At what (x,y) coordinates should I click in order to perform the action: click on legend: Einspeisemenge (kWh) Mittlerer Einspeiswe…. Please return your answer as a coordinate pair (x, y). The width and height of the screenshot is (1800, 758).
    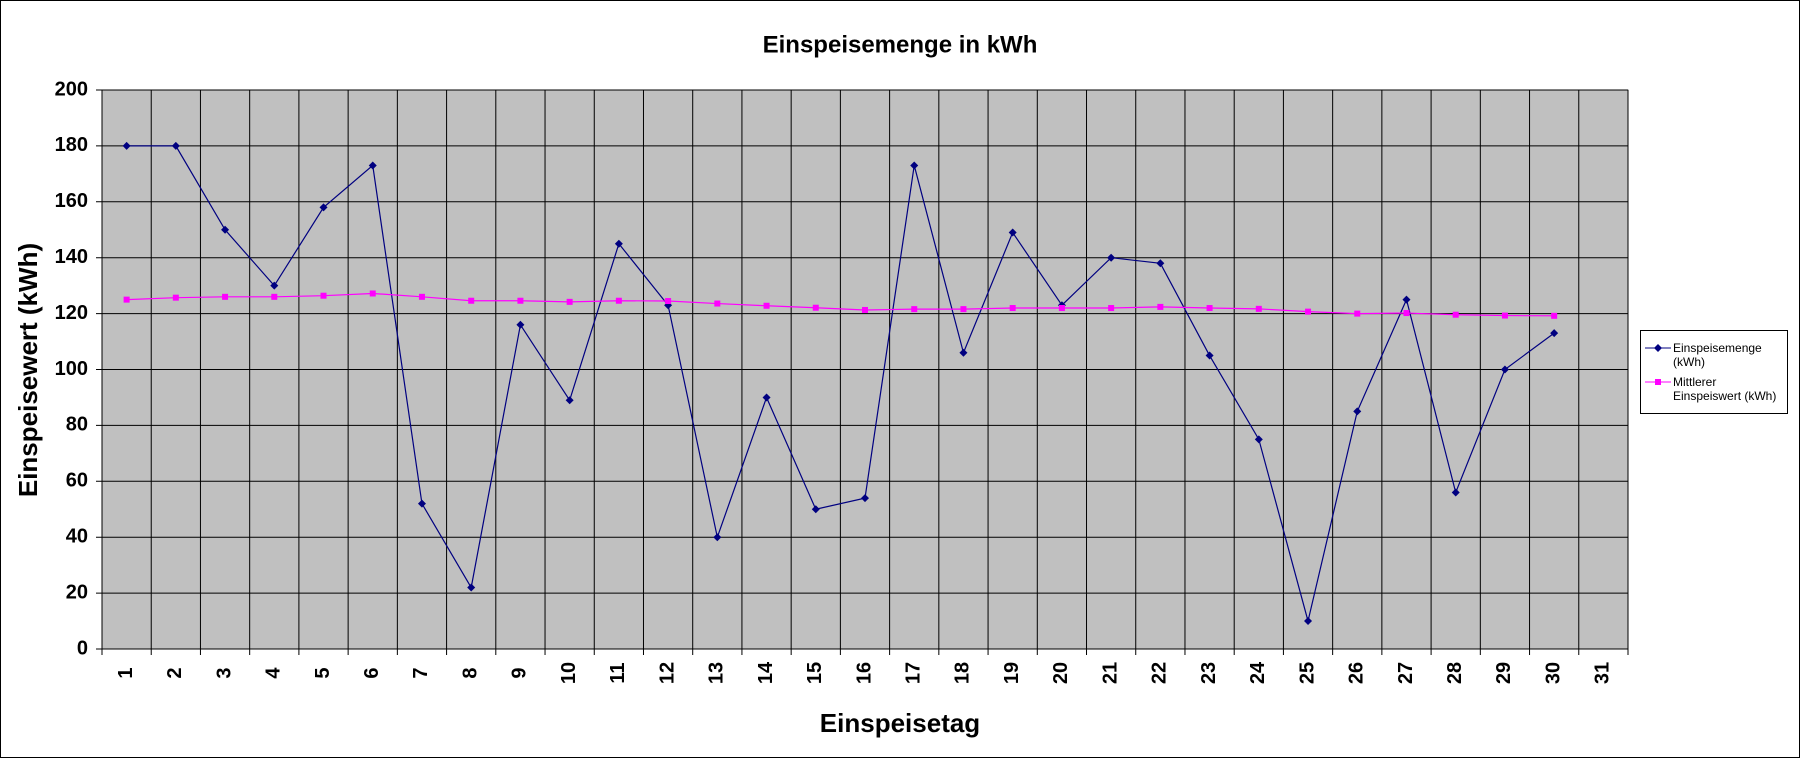
    Looking at the image, I should click on (1714, 372).